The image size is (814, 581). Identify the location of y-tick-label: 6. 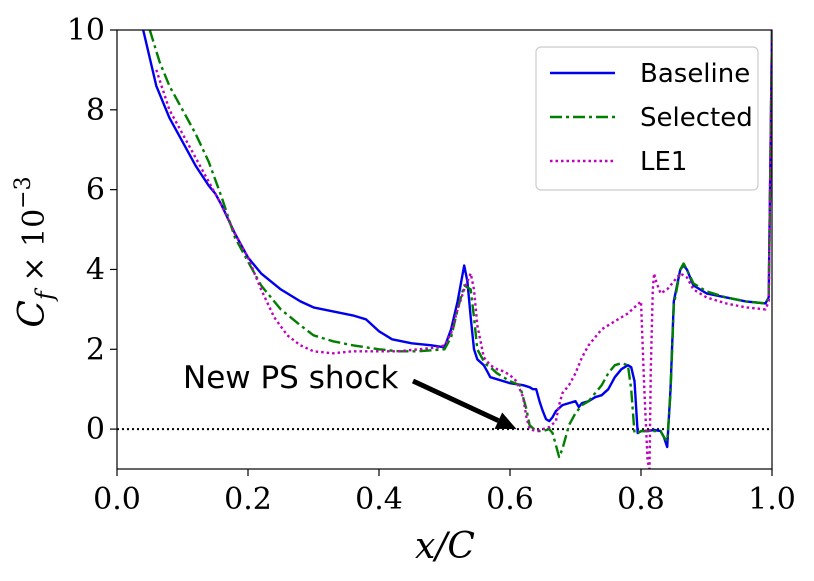
(95, 190).